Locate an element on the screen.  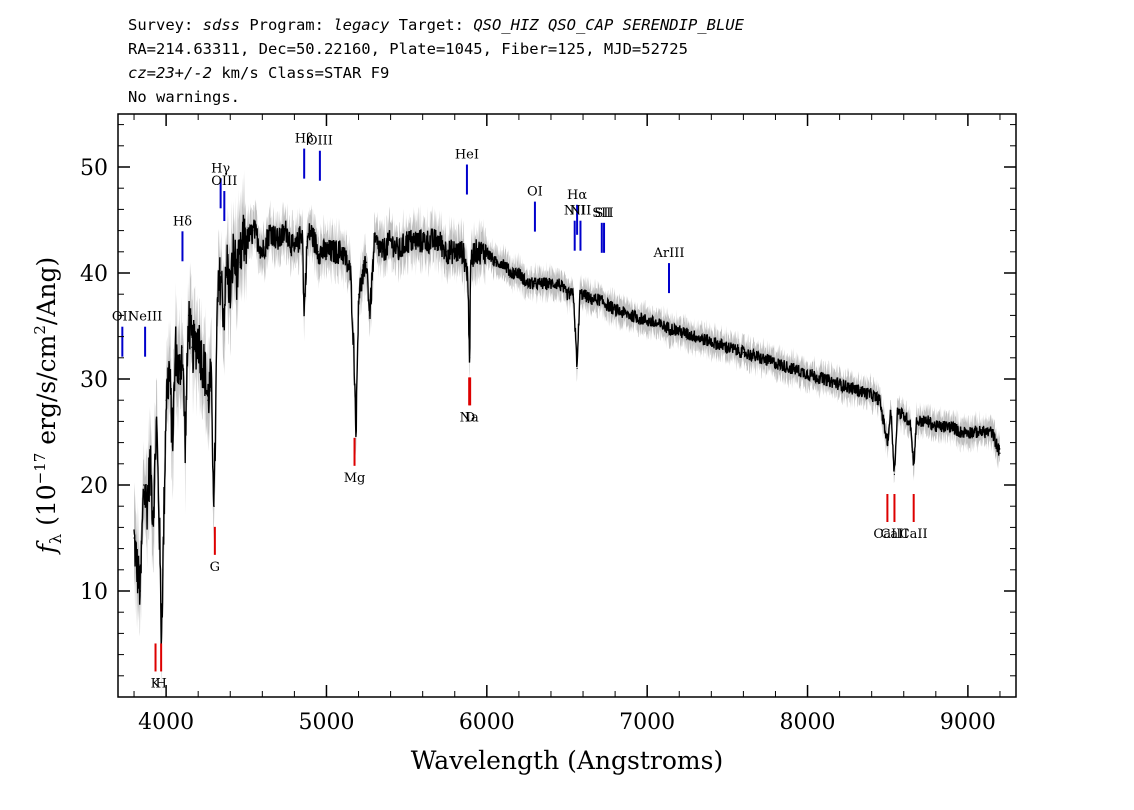
absorption-line-label: Mg is located at coordinates (355, 478).